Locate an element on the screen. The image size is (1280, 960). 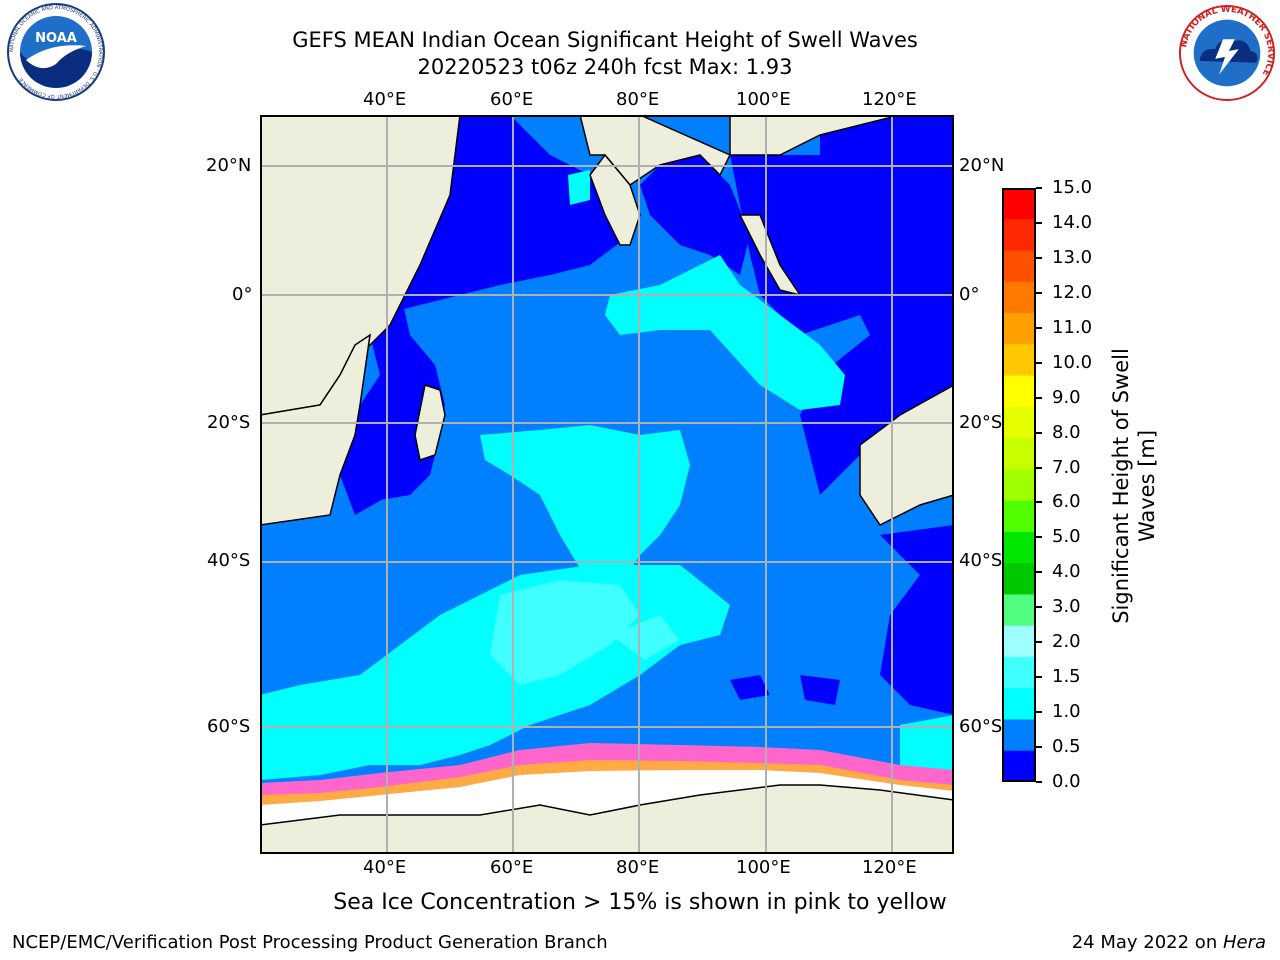
calm-maritime is located at coordinates (842, 305).